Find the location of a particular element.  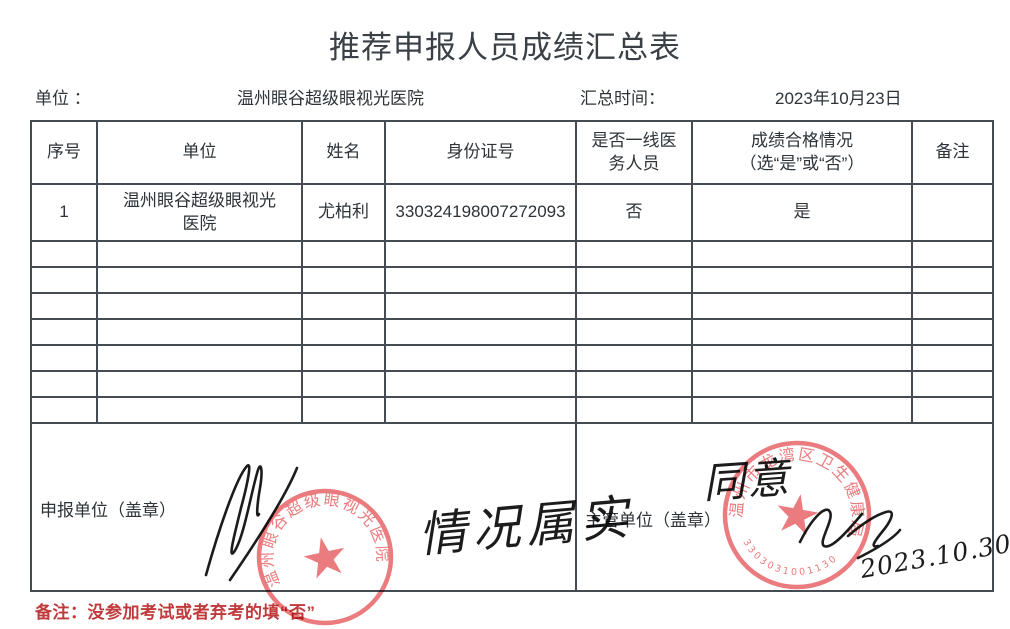

supervise-seal-cell: 主管单位（盖章） is located at coordinates (784, 507).